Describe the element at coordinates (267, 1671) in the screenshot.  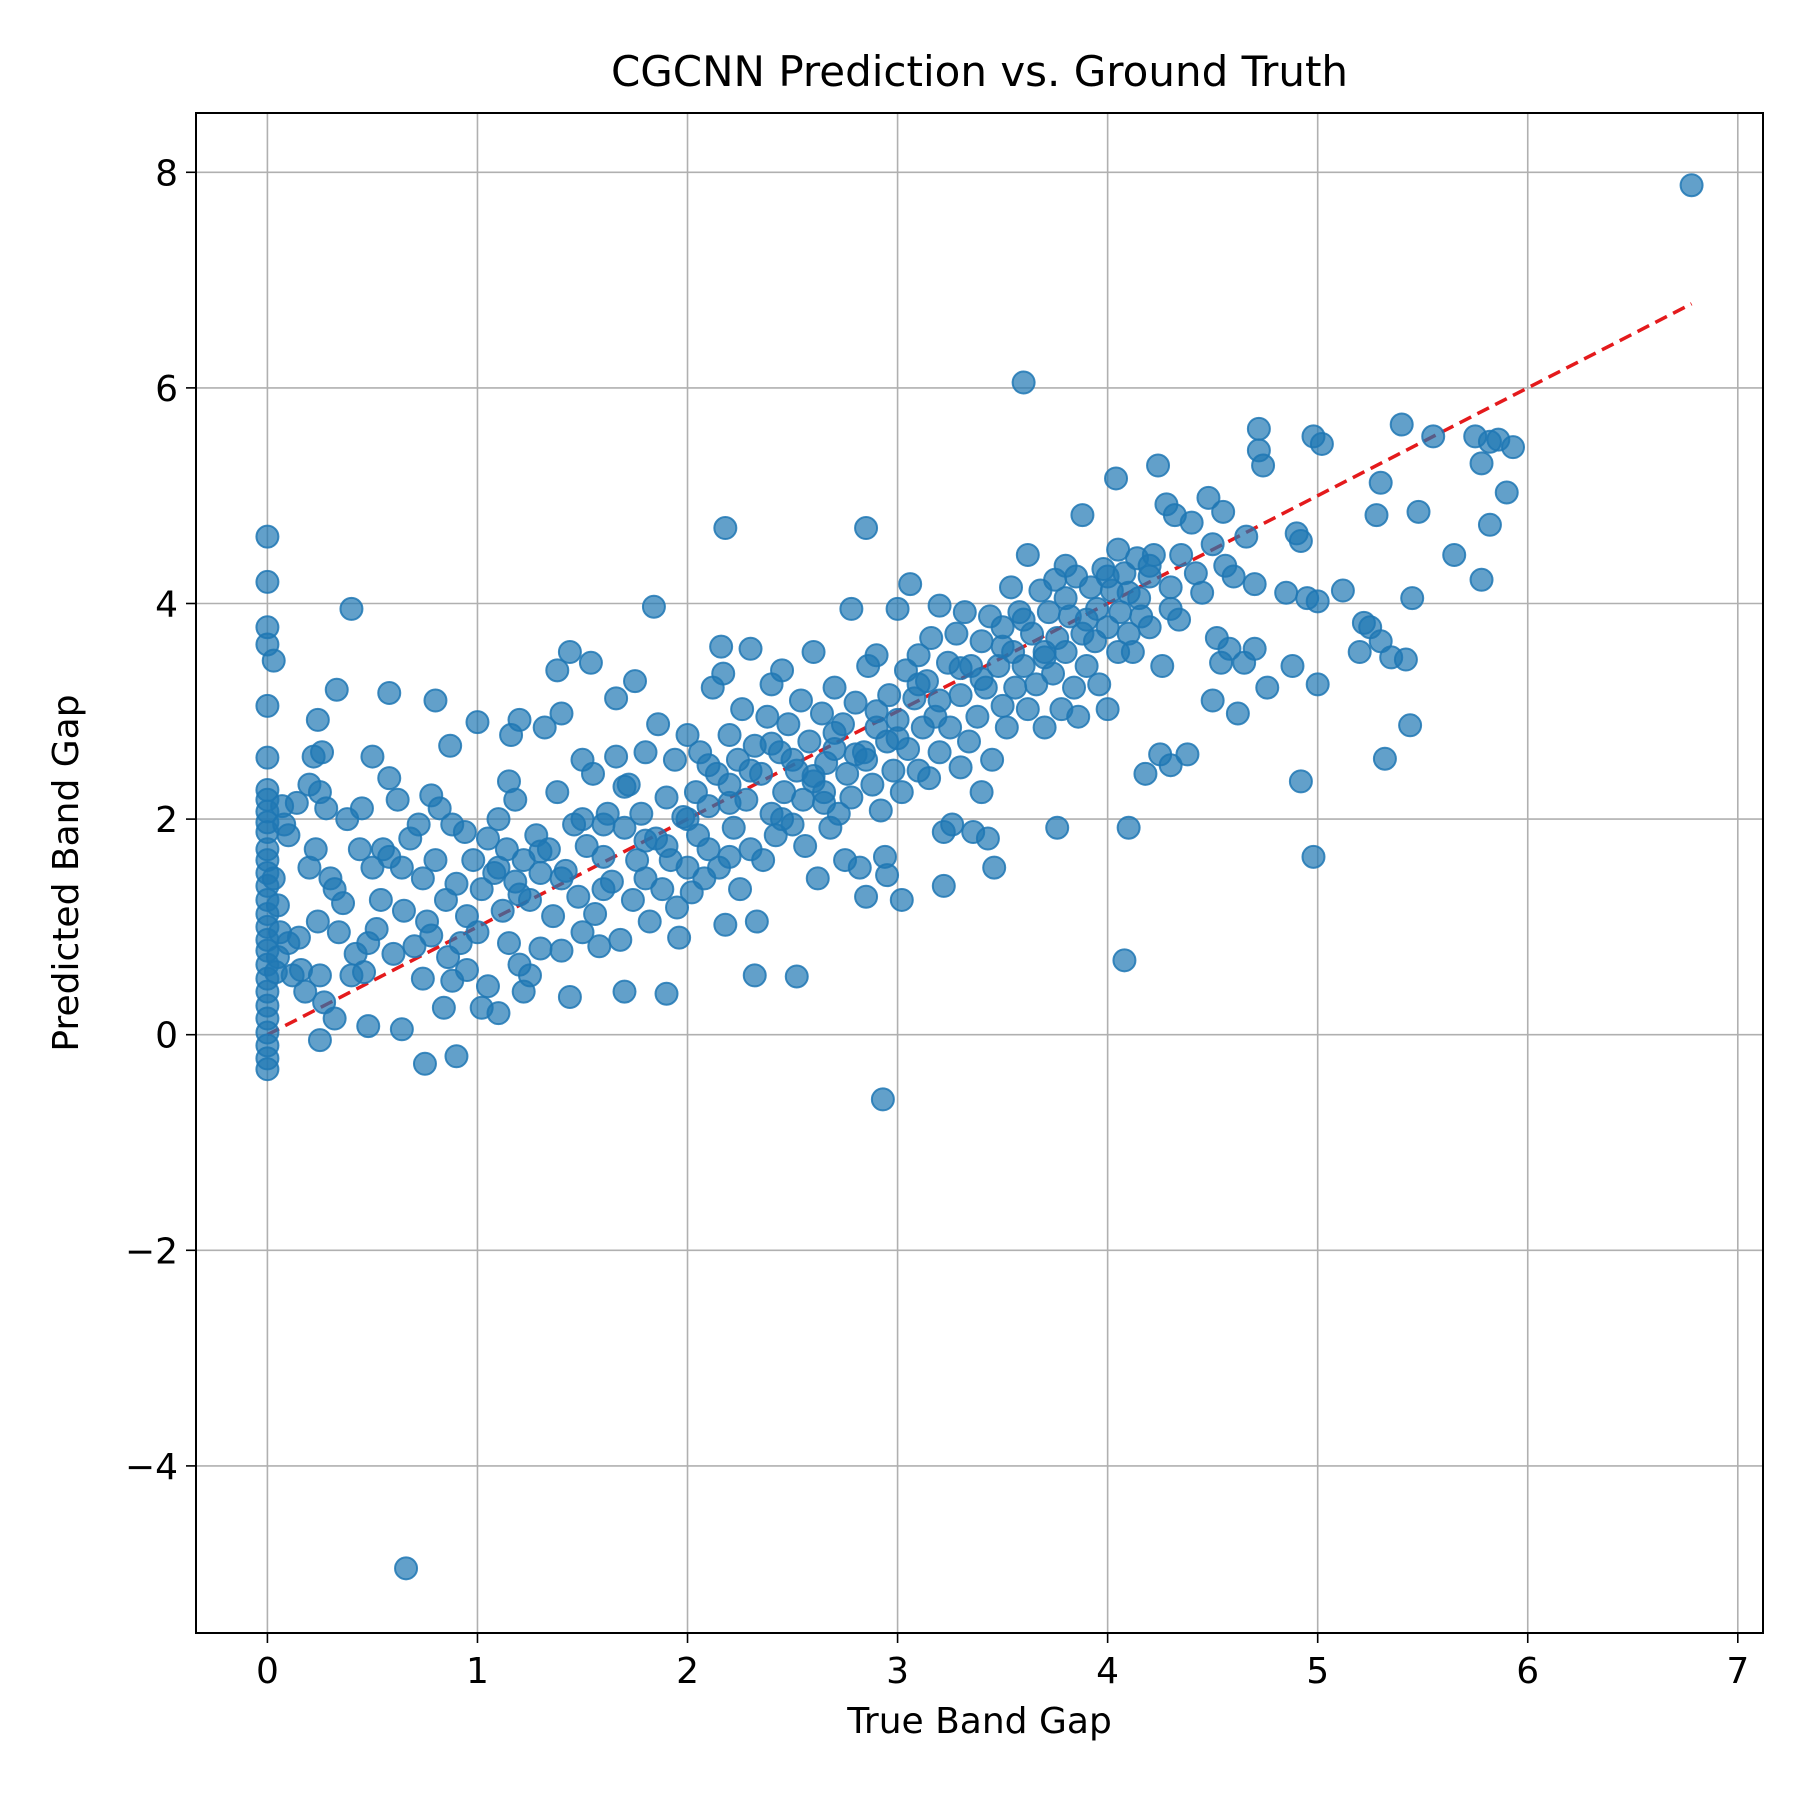
I see `x-tick-label: 0` at that location.